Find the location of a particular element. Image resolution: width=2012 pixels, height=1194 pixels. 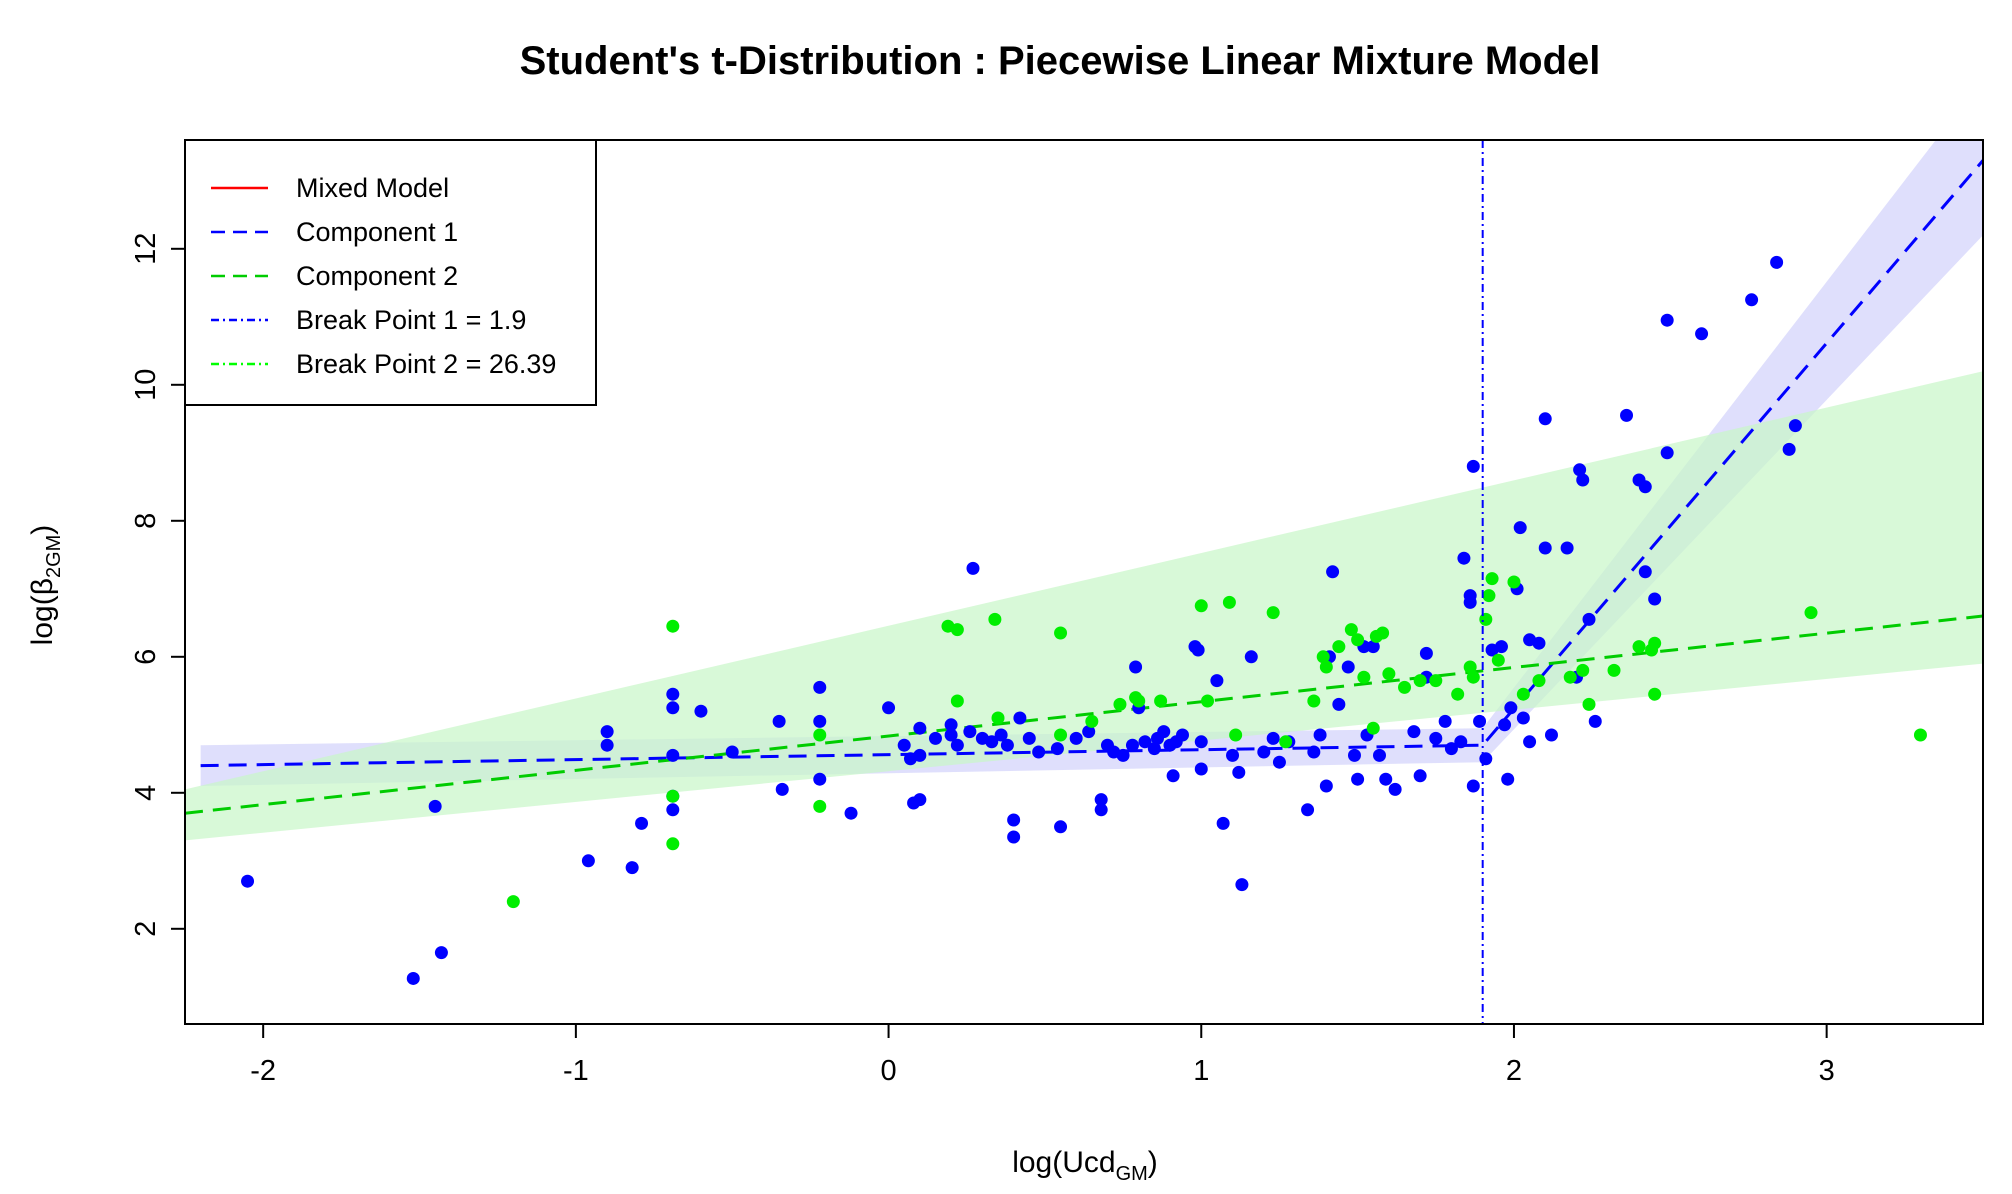

x-tick-label: -2 is located at coordinates (263, 1071).